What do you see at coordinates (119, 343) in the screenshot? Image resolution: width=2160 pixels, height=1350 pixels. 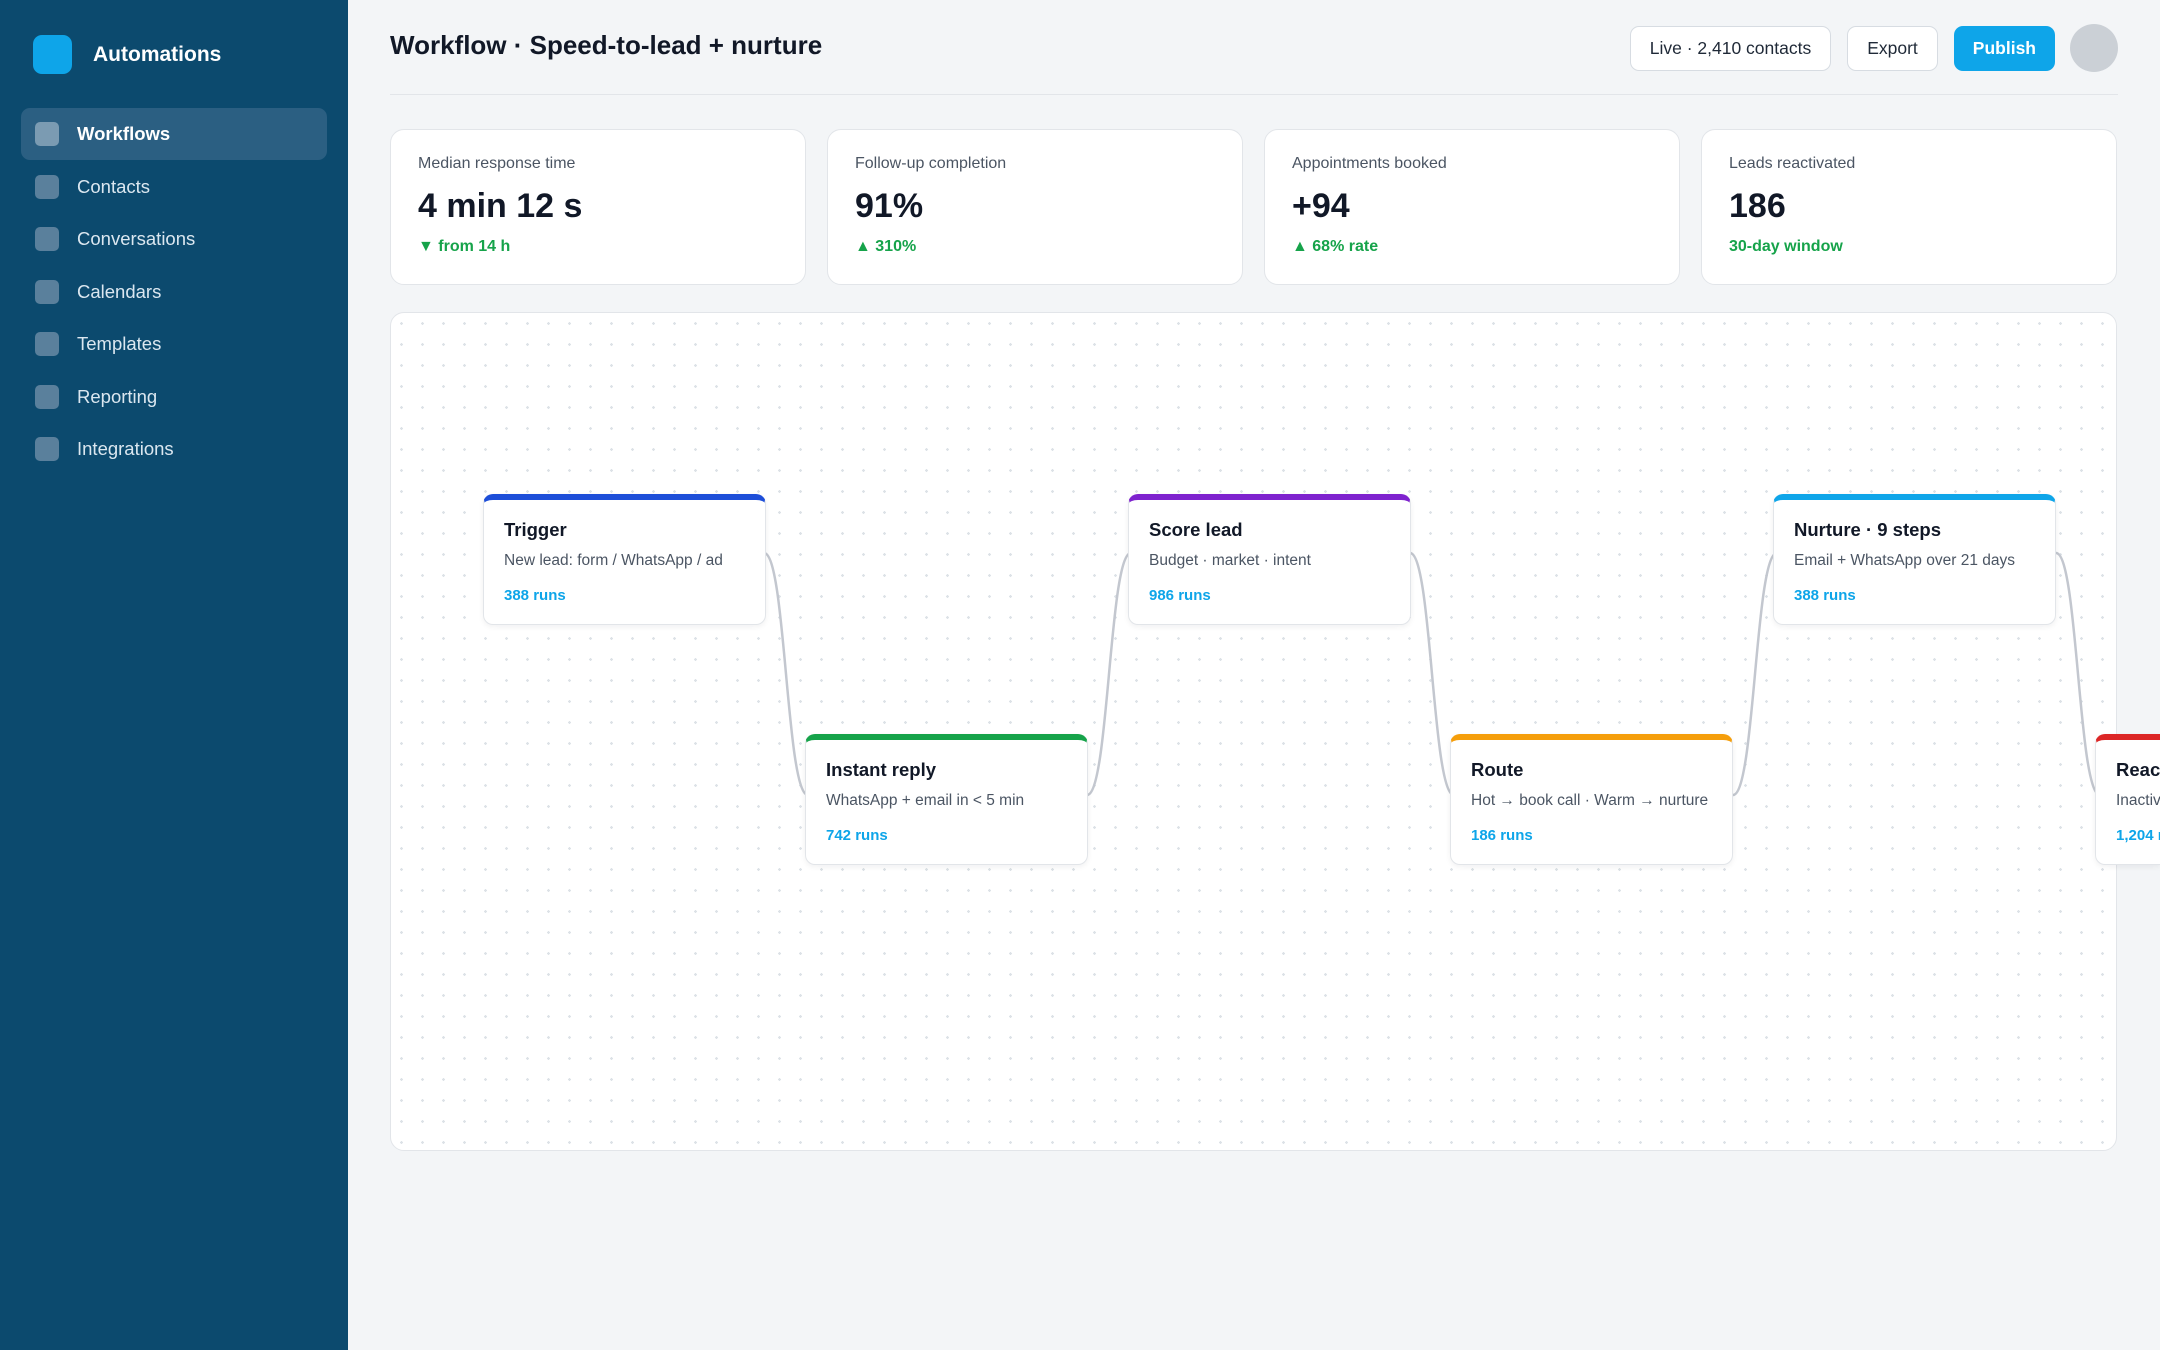 I see `sidebar-item-label: Templates` at bounding box center [119, 343].